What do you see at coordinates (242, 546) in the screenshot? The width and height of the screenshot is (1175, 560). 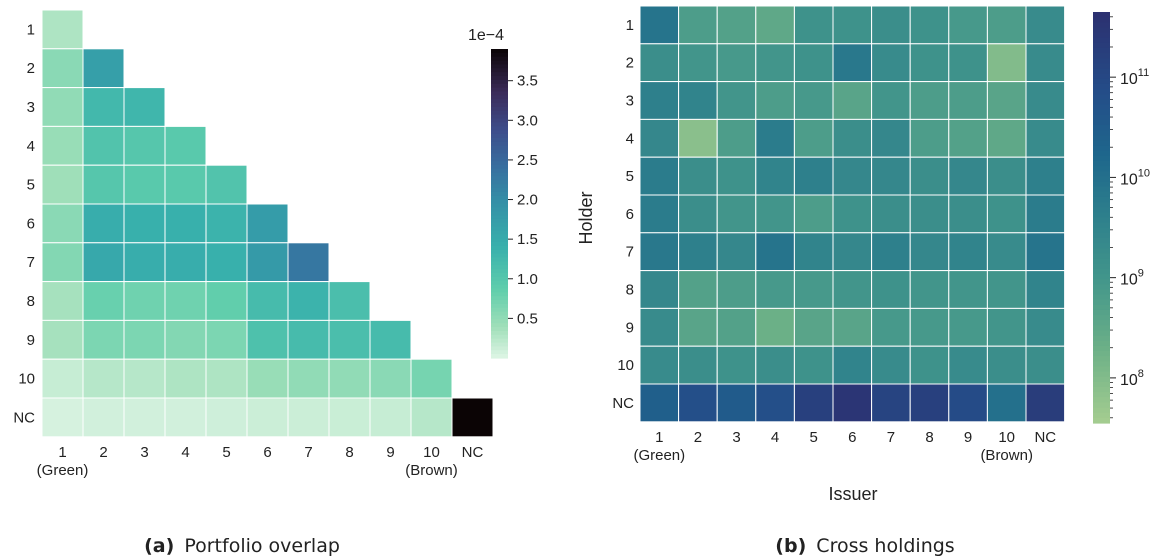 I see `panel-a-caption: (a) Portfolio overlap` at bounding box center [242, 546].